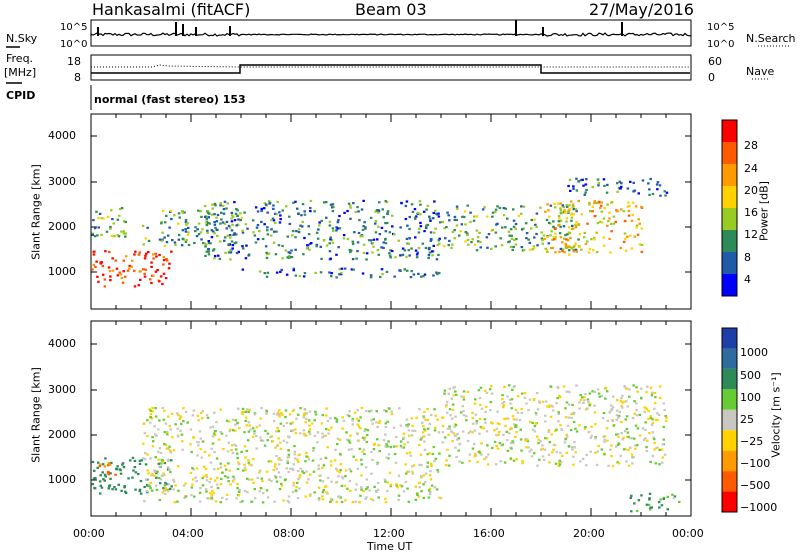 The image size is (800, 554). Describe the element at coordinates (390, 546) in the screenshot. I see `xlabel: Time UT` at that location.